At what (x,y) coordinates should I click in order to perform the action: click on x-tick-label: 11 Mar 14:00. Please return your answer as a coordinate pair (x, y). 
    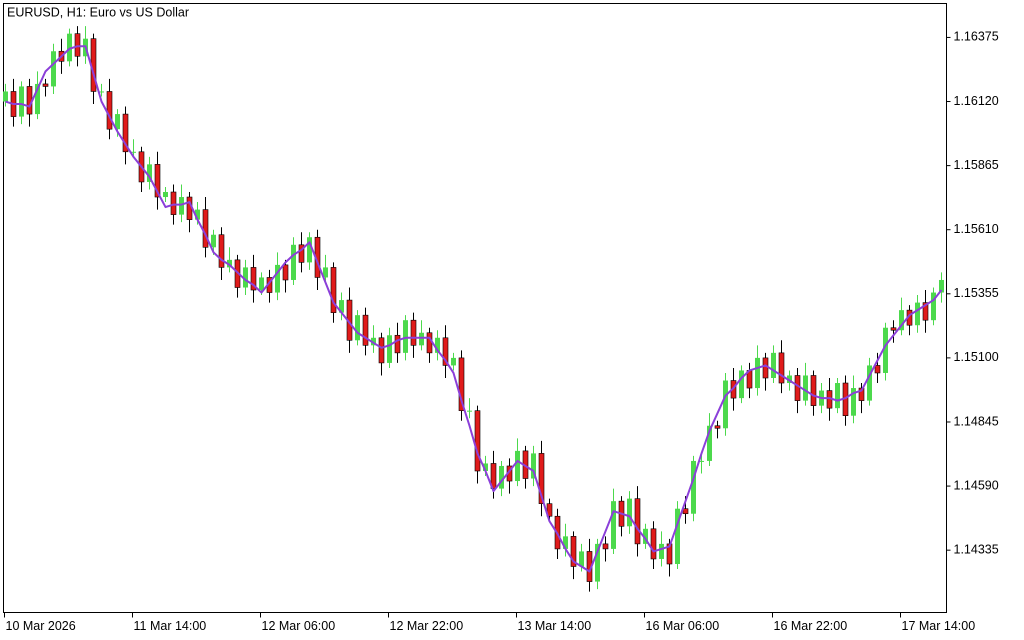
    Looking at the image, I should click on (170, 626).